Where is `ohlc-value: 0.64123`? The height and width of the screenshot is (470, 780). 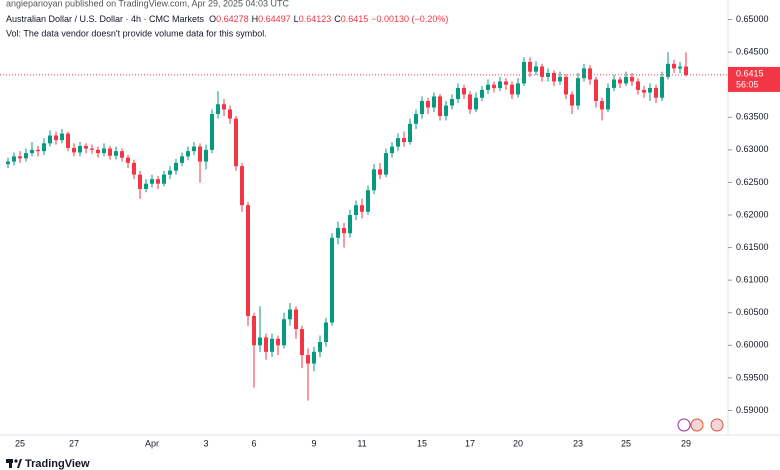 ohlc-value: 0.64123 is located at coordinates (315, 19).